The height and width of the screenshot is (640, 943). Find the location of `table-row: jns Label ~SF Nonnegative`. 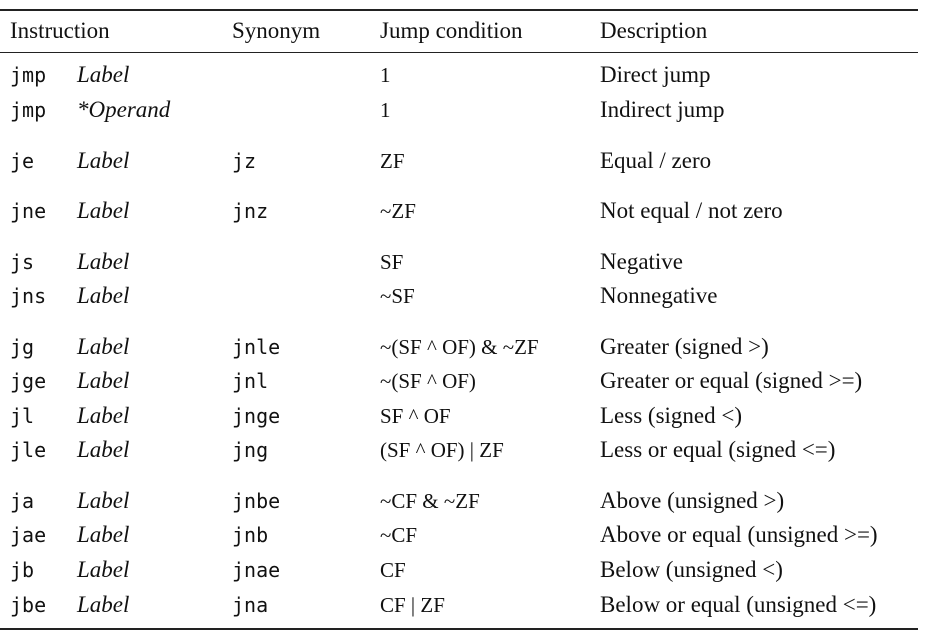

table-row: jns Label ~SF Nonnegative is located at coordinates (471, 296).